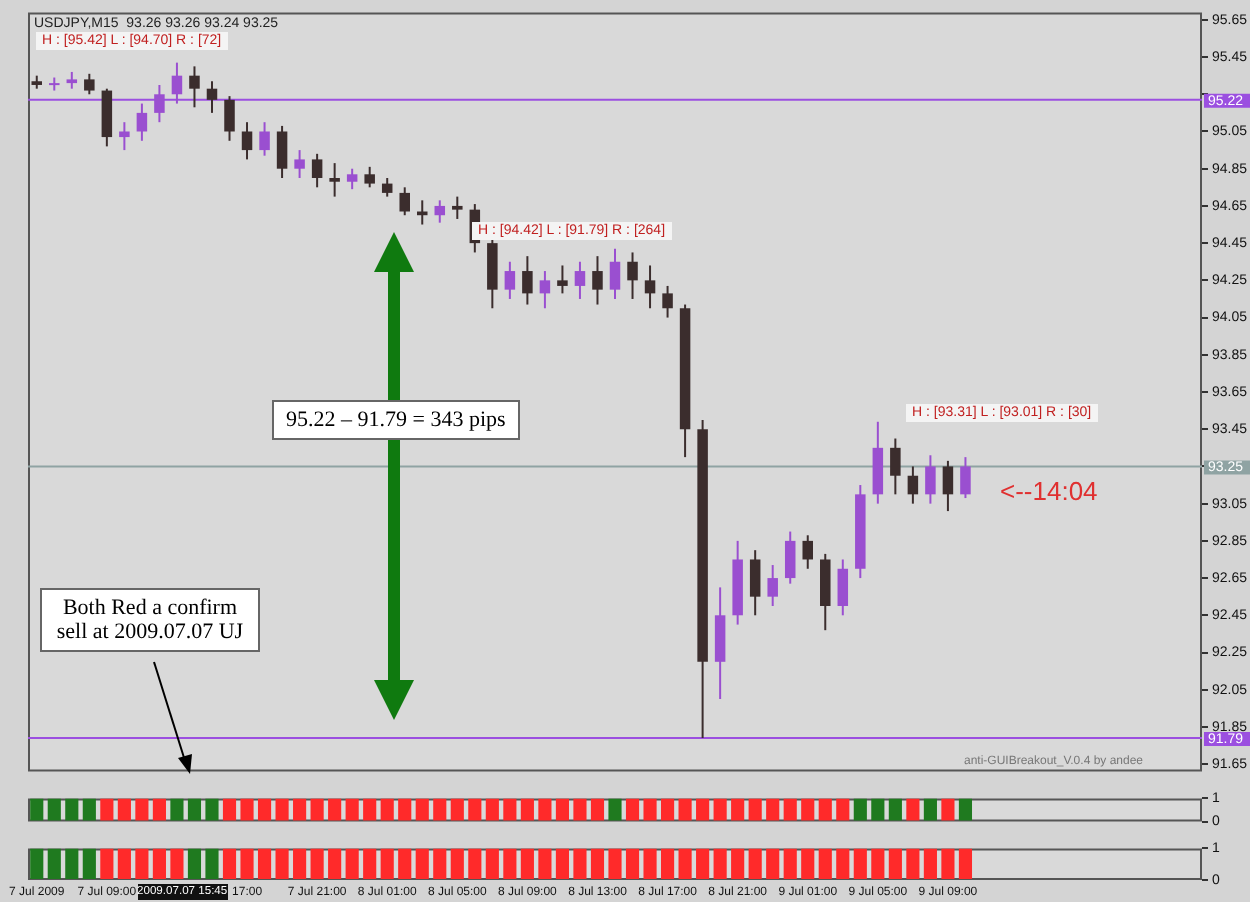  What do you see at coordinates (396, 420) in the screenshot?
I see `annotation: 95.22 – 91.79 = 343 pips` at bounding box center [396, 420].